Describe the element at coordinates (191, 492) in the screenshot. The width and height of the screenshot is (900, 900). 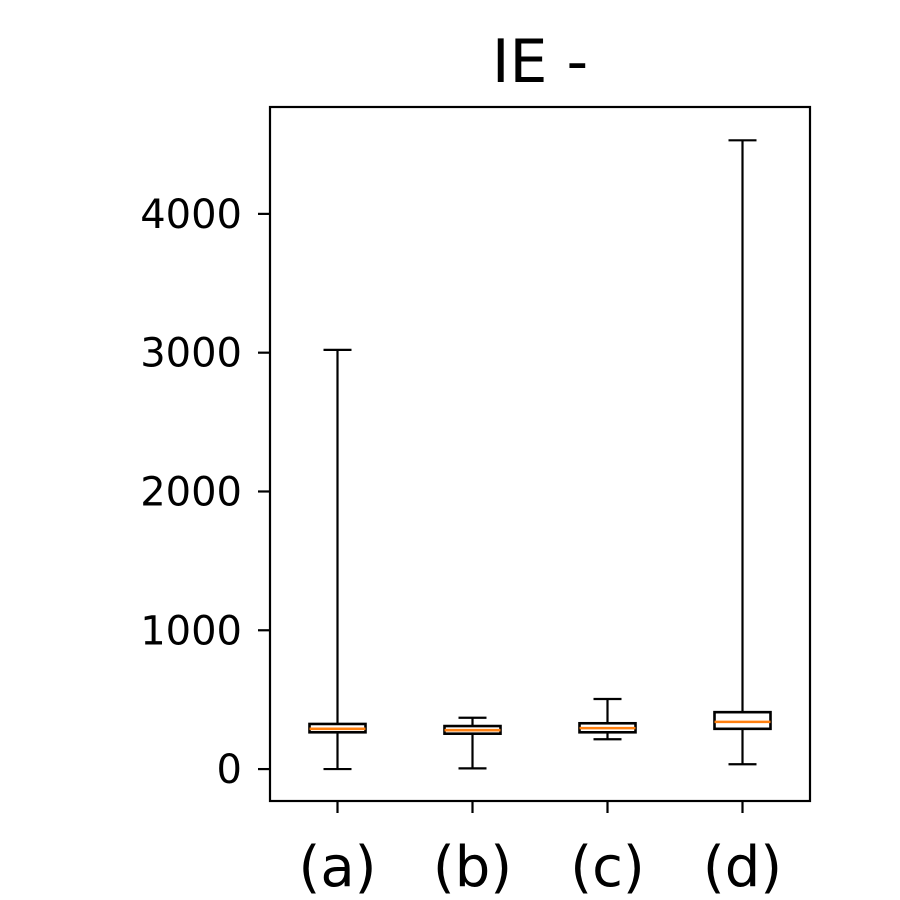
I see `y-tick-label: 2000` at that location.